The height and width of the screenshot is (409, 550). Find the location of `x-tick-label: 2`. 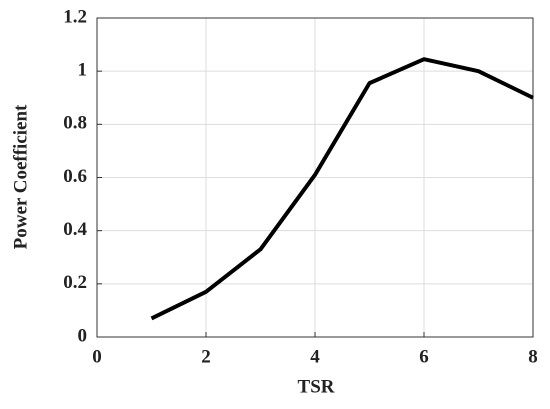

x-tick-label: 2 is located at coordinates (206, 356).